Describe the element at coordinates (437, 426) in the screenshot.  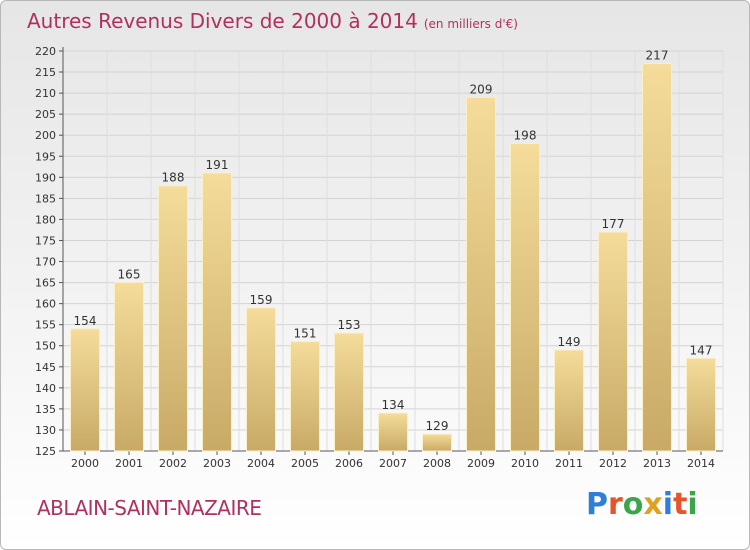
I see `value-label-2008: 129` at that location.